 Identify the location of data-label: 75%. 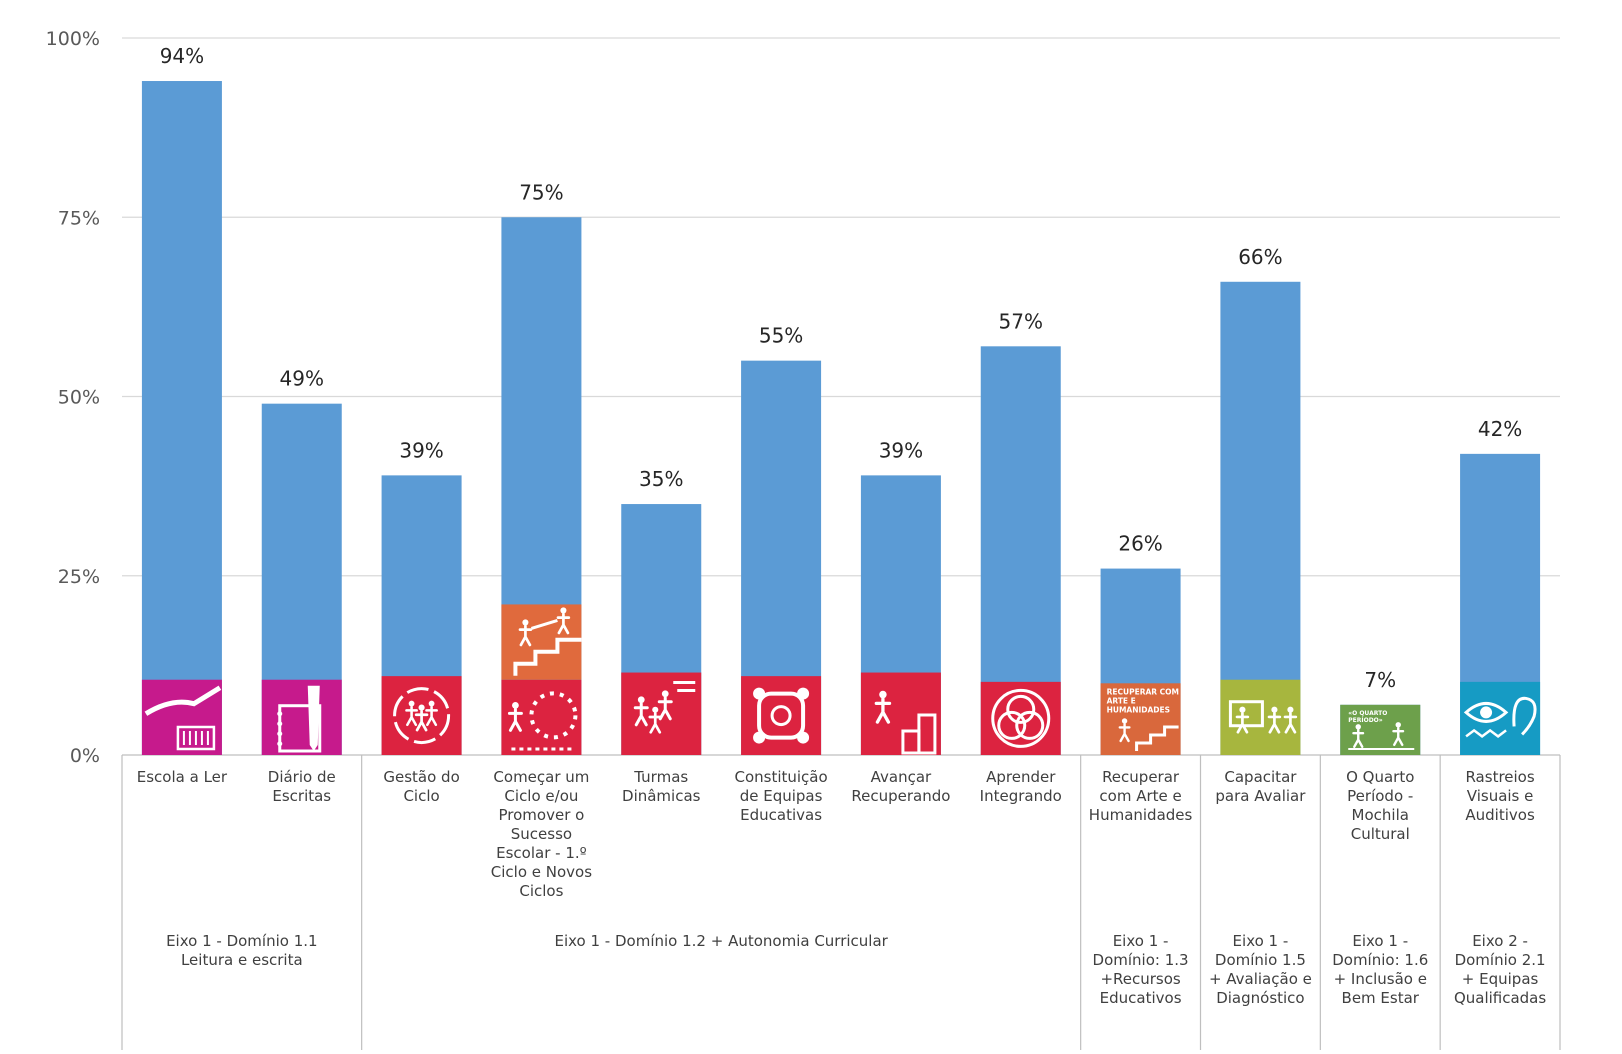
(541, 192).